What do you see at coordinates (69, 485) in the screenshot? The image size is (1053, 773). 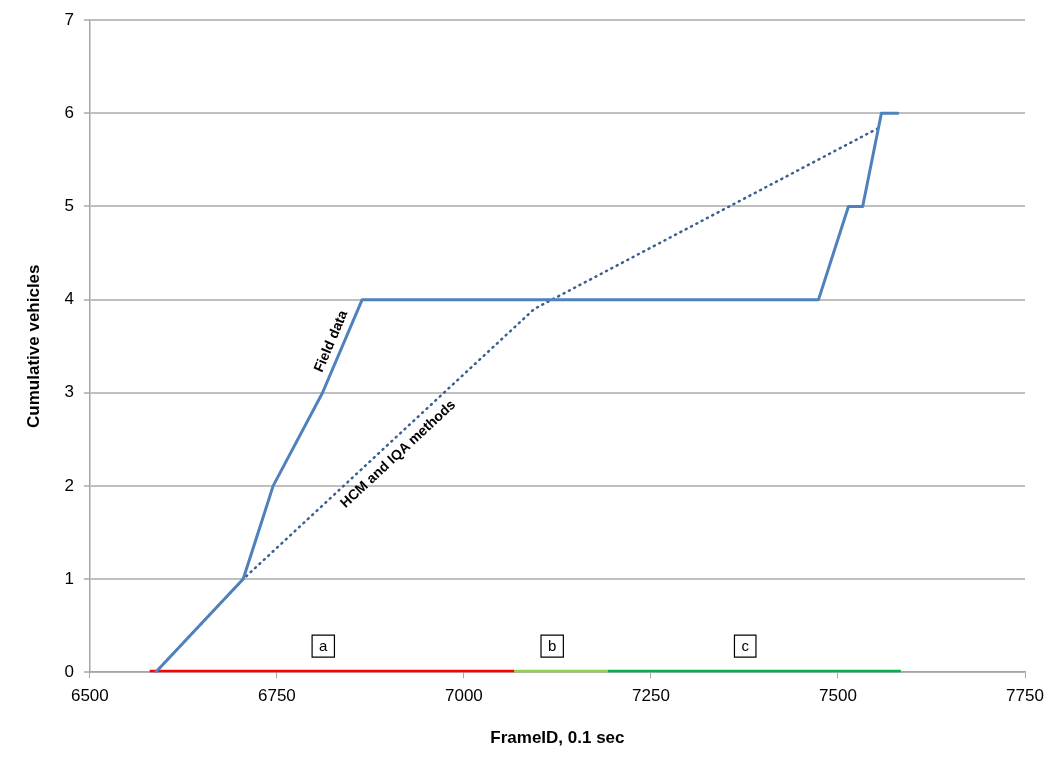 I see `y-tick-label: 2` at bounding box center [69, 485].